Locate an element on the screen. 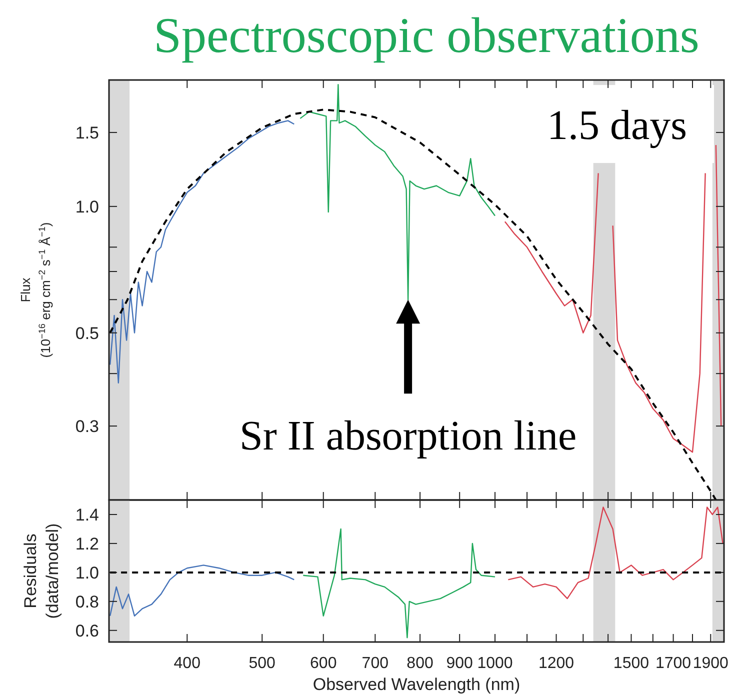  x-tick-label: 400 is located at coordinates (187, 663).